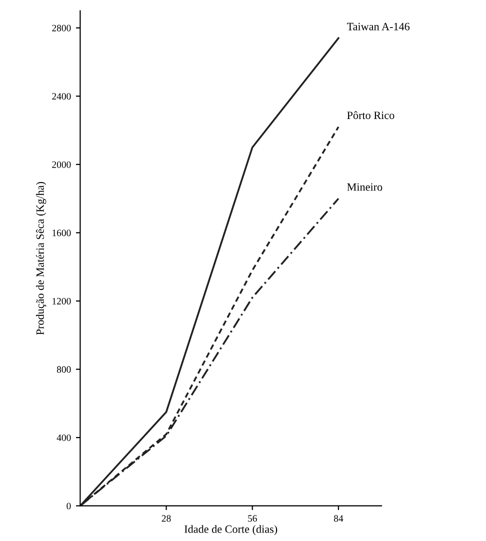 The width and height of the screenshot is (486, 541). Describe the element at coordinates (61, 301) in the screenshot. I see `y-tick-label: 1200` at that location.